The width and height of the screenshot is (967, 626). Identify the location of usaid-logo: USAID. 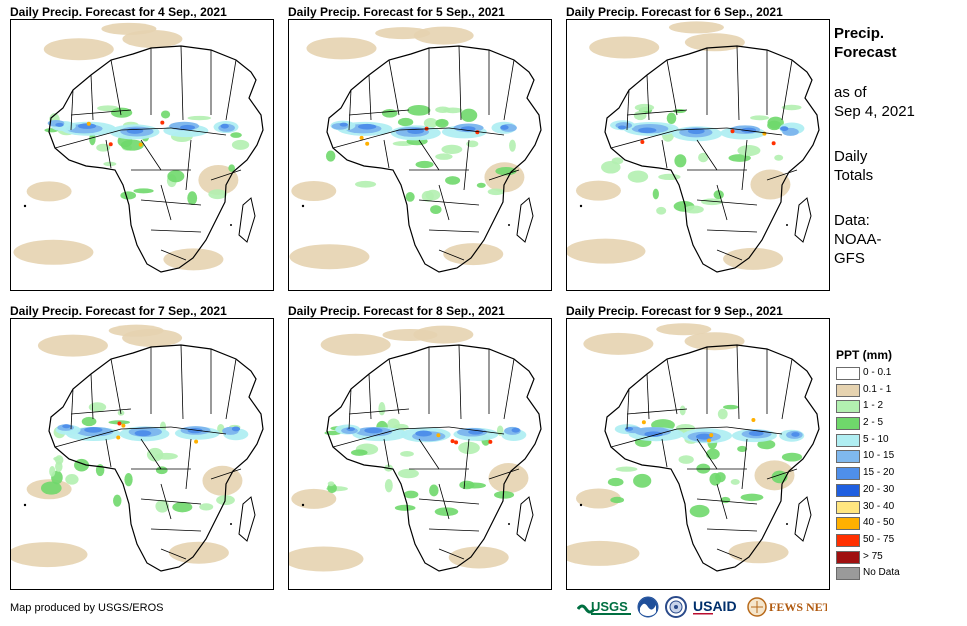
(715, 606).